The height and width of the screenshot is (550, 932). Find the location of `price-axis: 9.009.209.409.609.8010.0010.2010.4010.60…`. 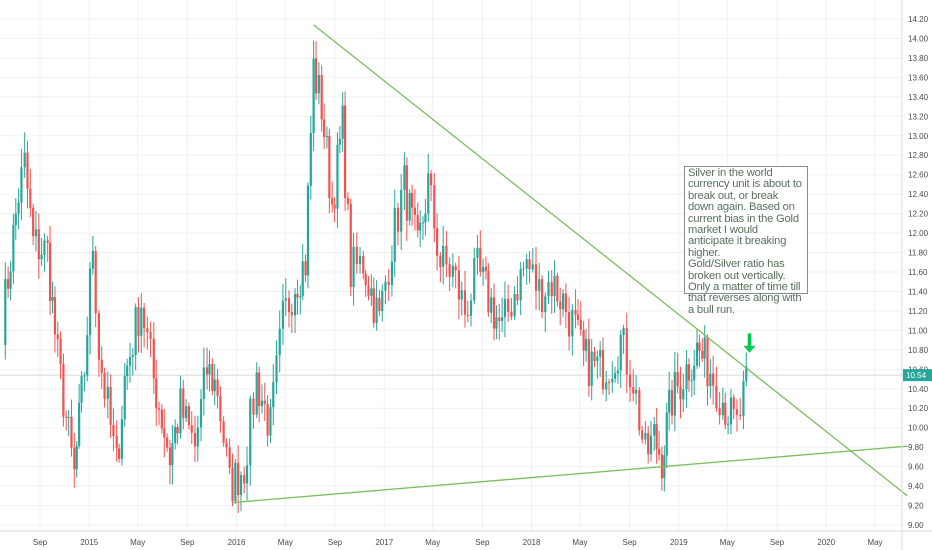

price-axis: 9.009.209.409.609.8010.0010.2010.4010.60… is located at coordinates (918, 272).